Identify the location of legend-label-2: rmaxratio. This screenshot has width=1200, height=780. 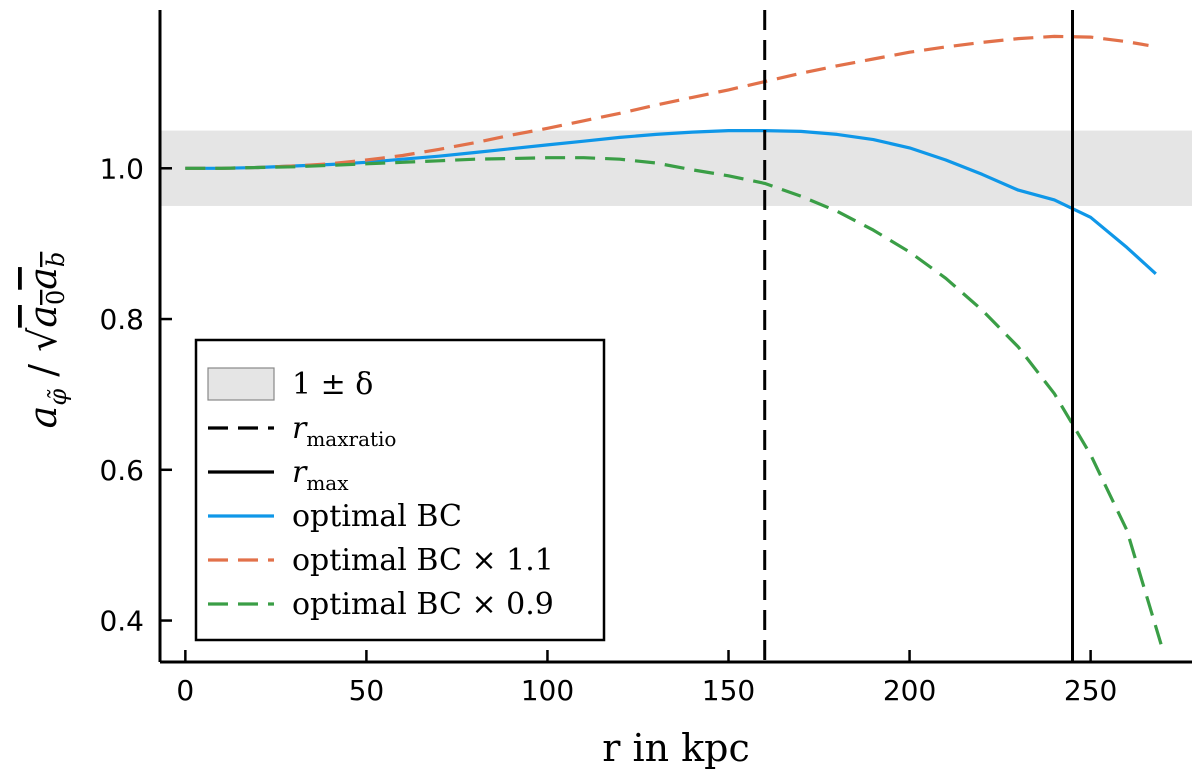
(344, 431).